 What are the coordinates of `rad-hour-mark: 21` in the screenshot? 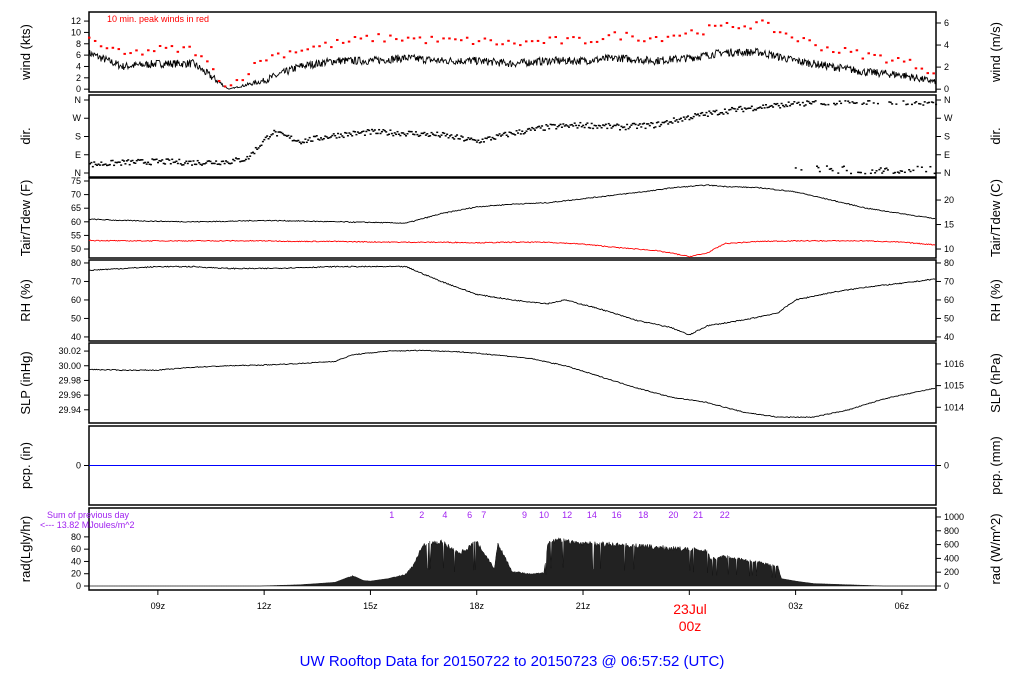 It's located at (698, 515).